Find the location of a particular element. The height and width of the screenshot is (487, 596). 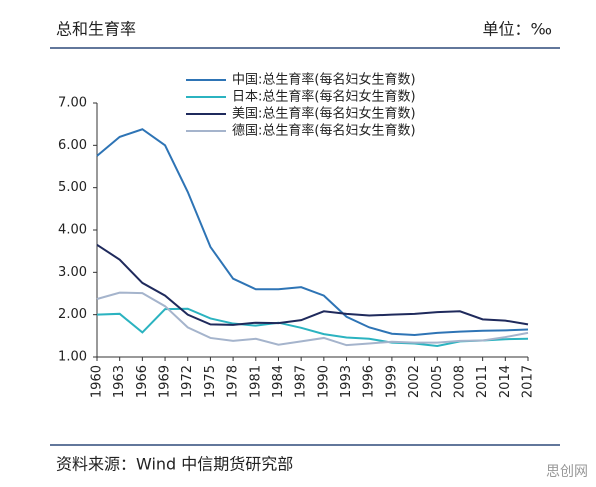

y-tick-label: 2.00 is located at coordinates (72, 314).